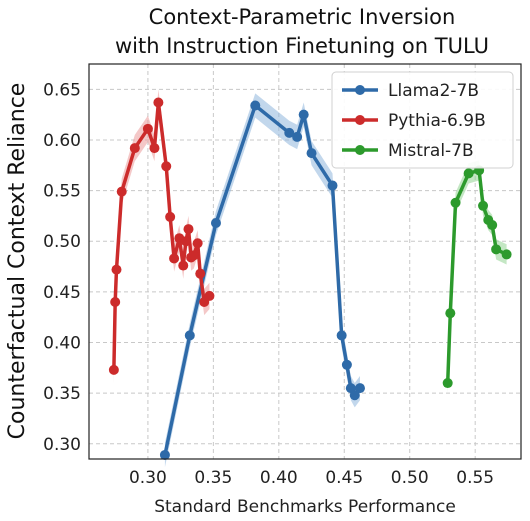 This screenshot has height=521, width=530. Describe the element at coordinates (213, 478) in the screenshot. I see `x-tick-label: 0.35` at that location.